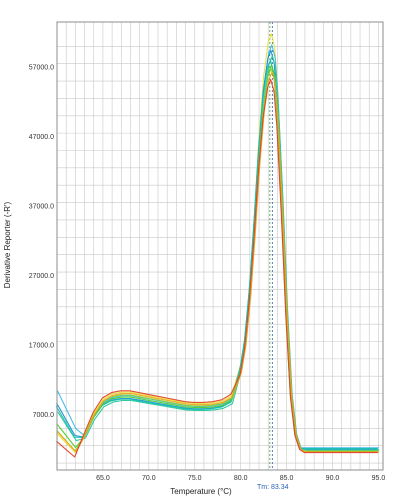 The image size is (401, 500). I want to click on x-tick-label: 95.0, so click(379, 478).